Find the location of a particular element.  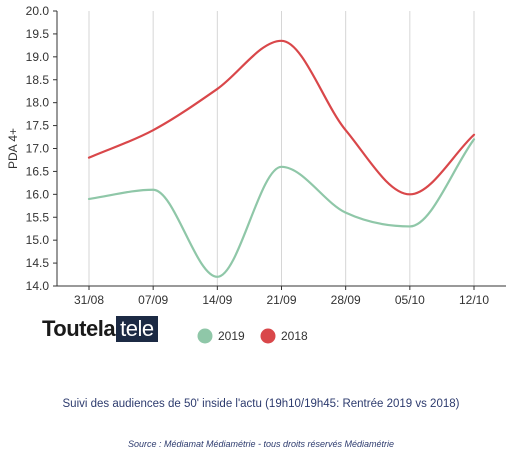

x-tick-label: 21/09 is located at coordinates (281, 300).